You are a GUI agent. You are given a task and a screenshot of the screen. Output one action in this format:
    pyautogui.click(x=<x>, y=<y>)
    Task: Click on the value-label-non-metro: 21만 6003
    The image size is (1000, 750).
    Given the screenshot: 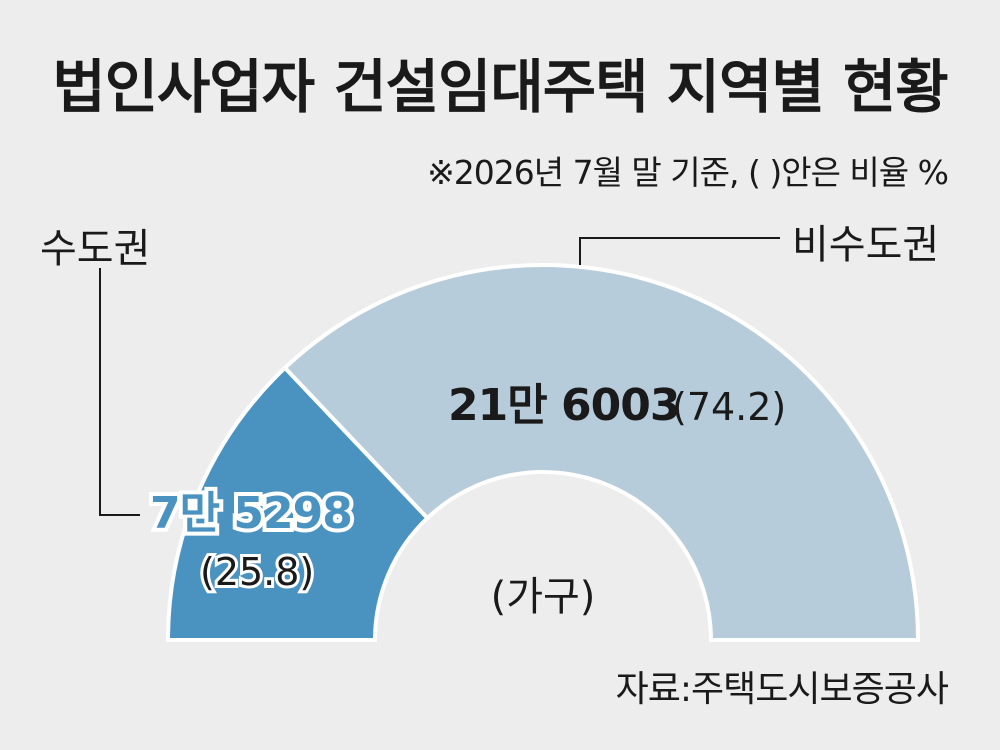 What is the action you would take?
    pyautogui.click(x=564, y=405)
    